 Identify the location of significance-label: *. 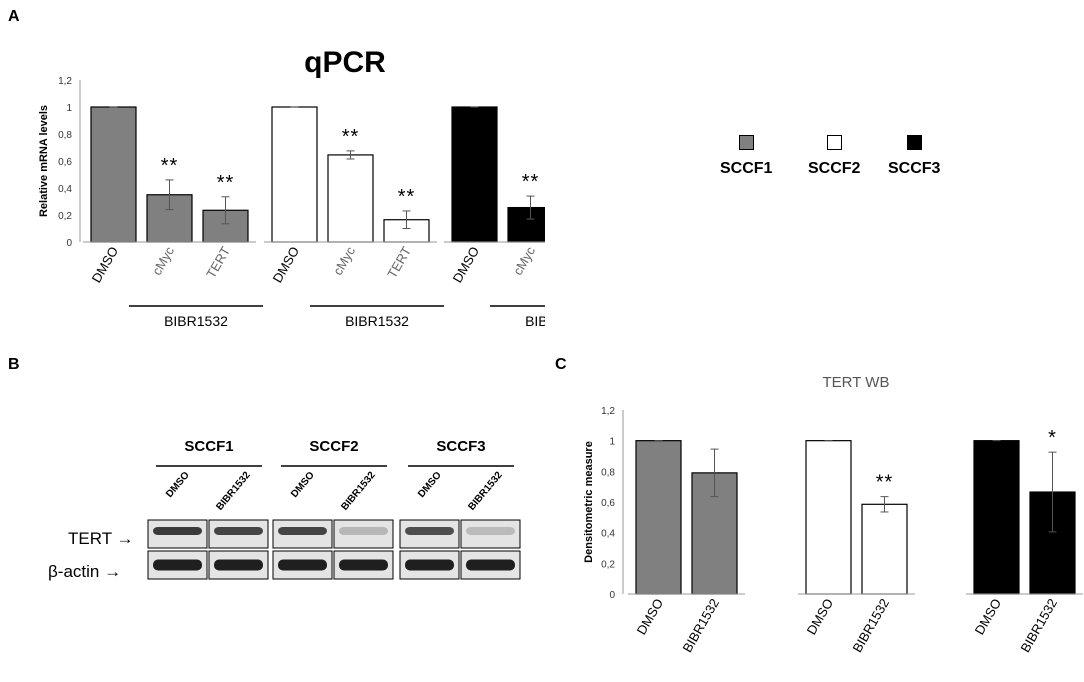
(1052, 438).